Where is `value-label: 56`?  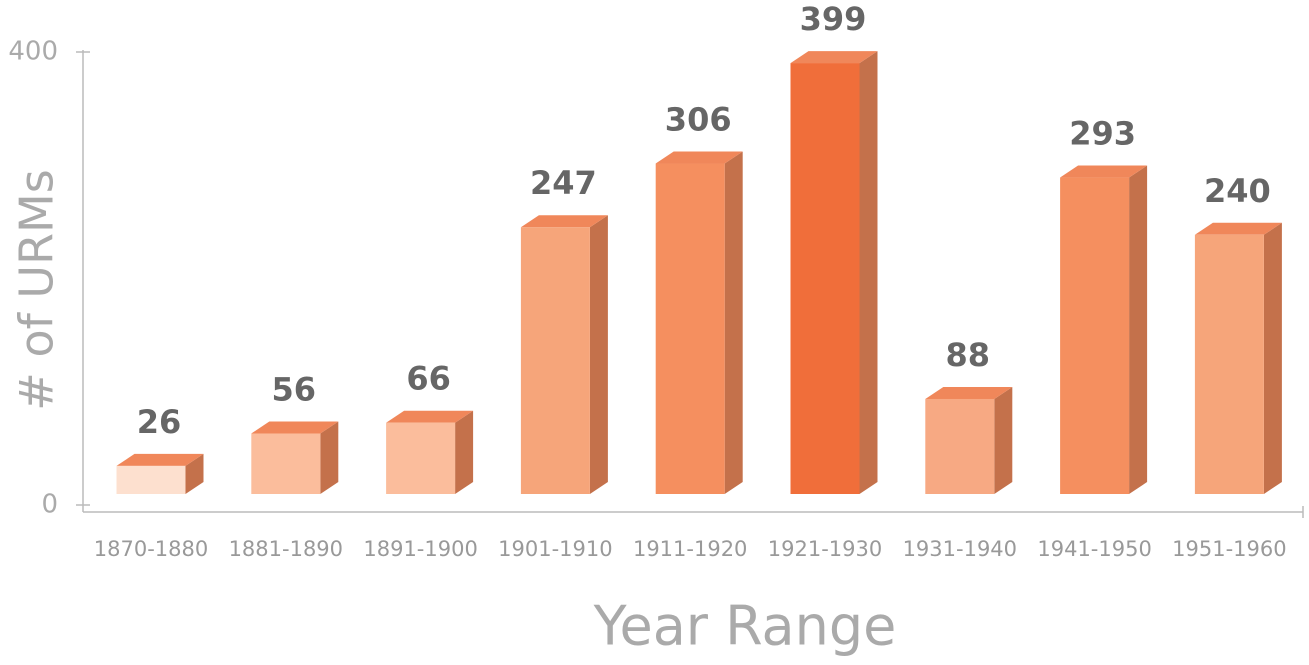
value-label: 56 is located at coordinates (294, 390).